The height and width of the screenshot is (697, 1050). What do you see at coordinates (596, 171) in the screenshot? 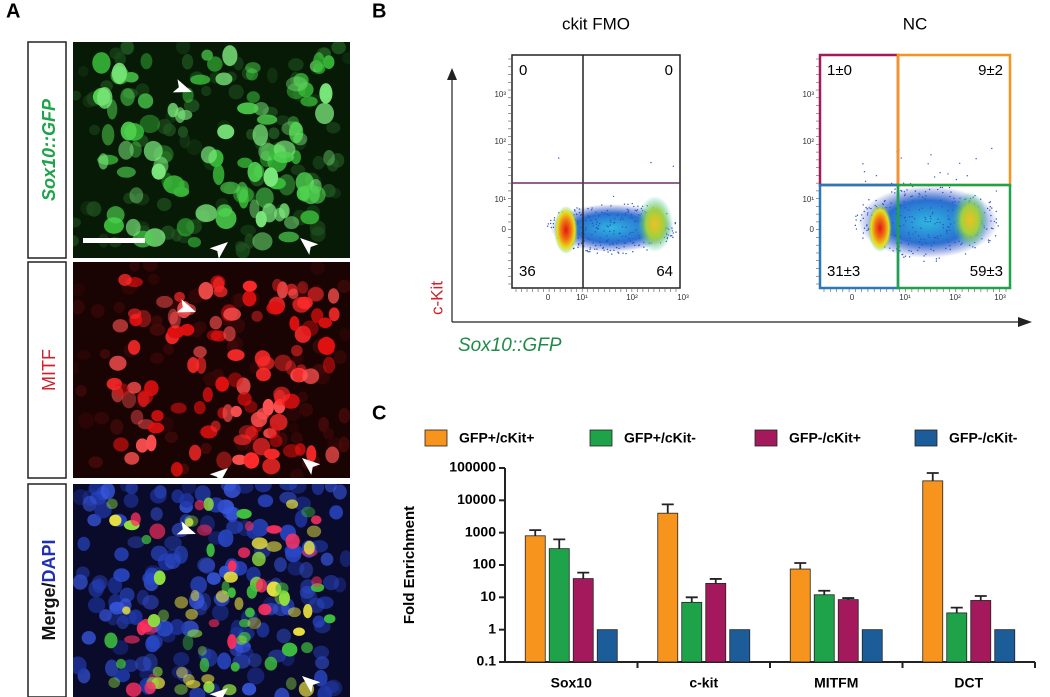
I see `plot-frame` at bounding box center [596, 171].